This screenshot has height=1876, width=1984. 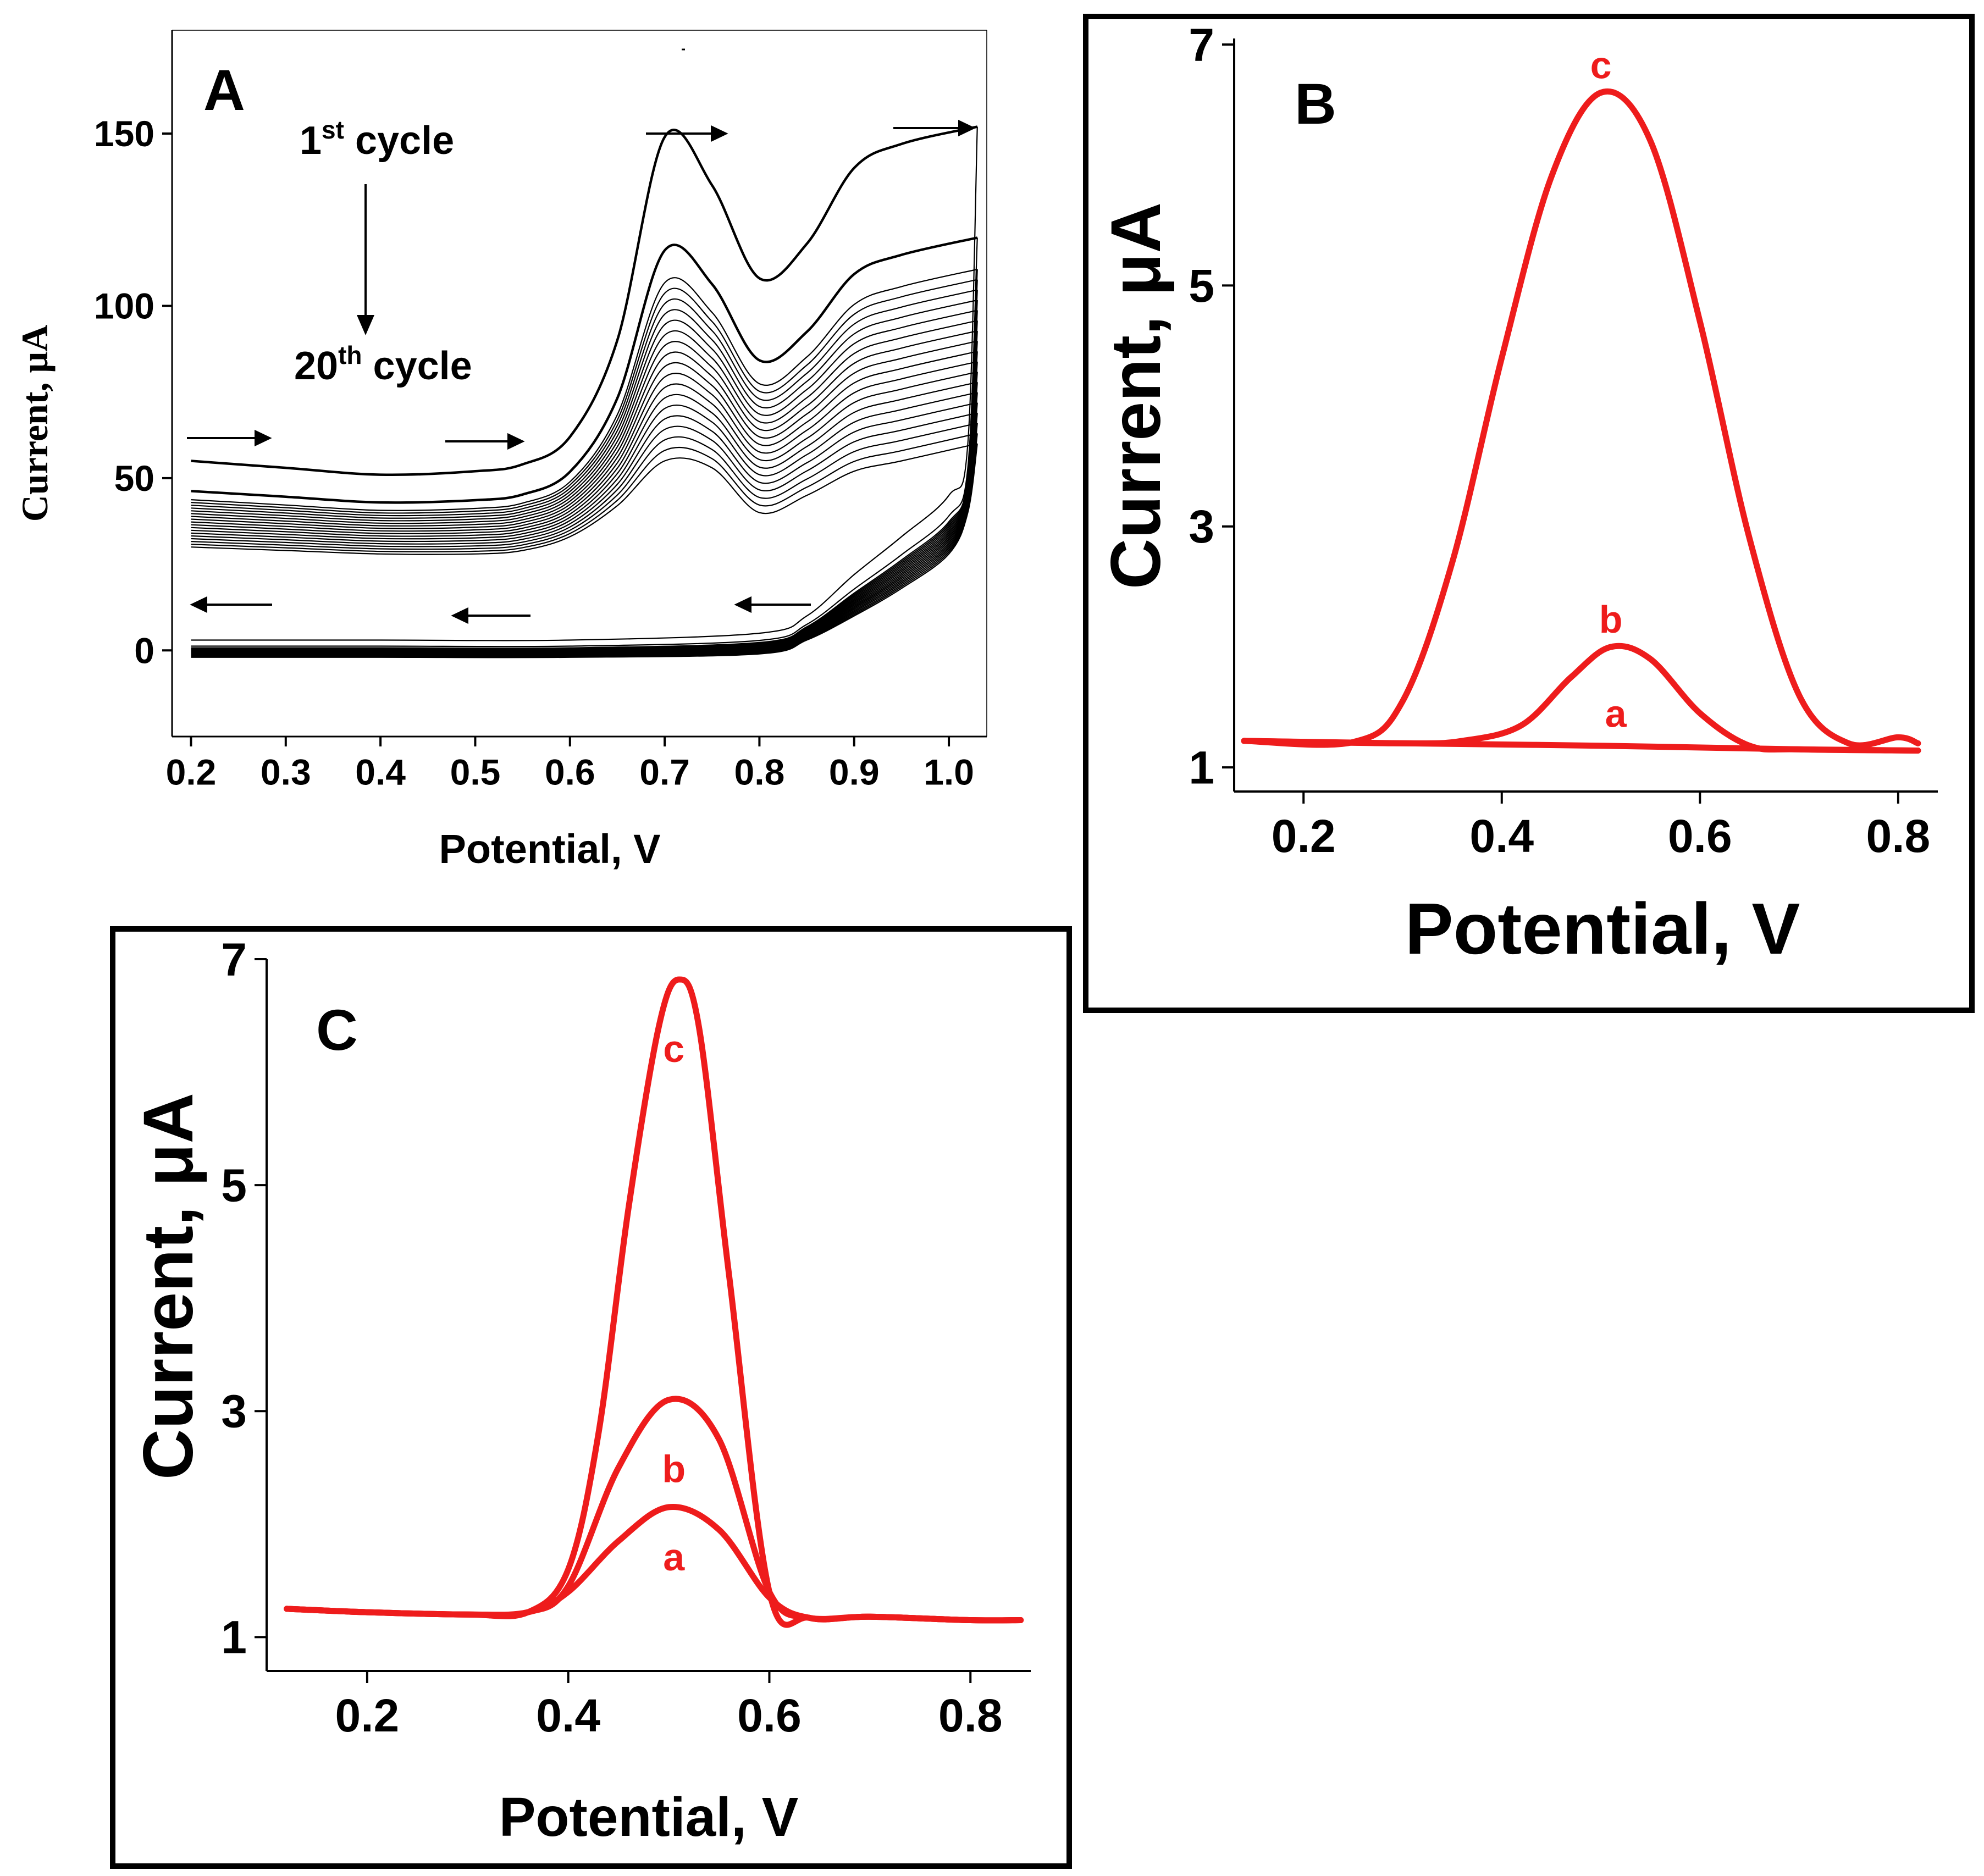 I want to click on cycle-direction-arrow, so click(x=365, y=260).